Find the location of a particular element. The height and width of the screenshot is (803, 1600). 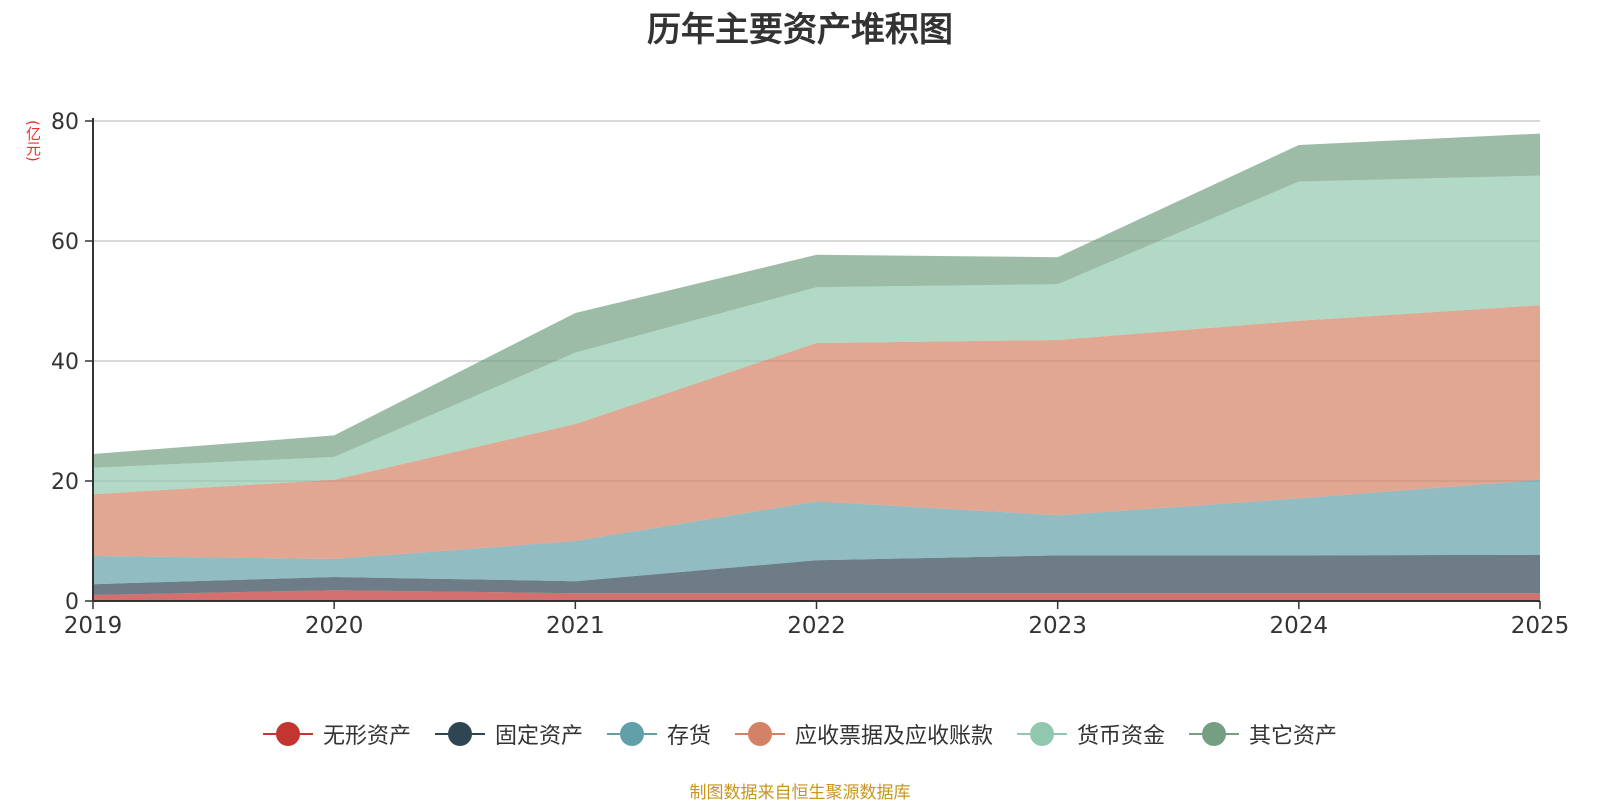

y-tick-label: 80 is located at coordinates (65, 122).